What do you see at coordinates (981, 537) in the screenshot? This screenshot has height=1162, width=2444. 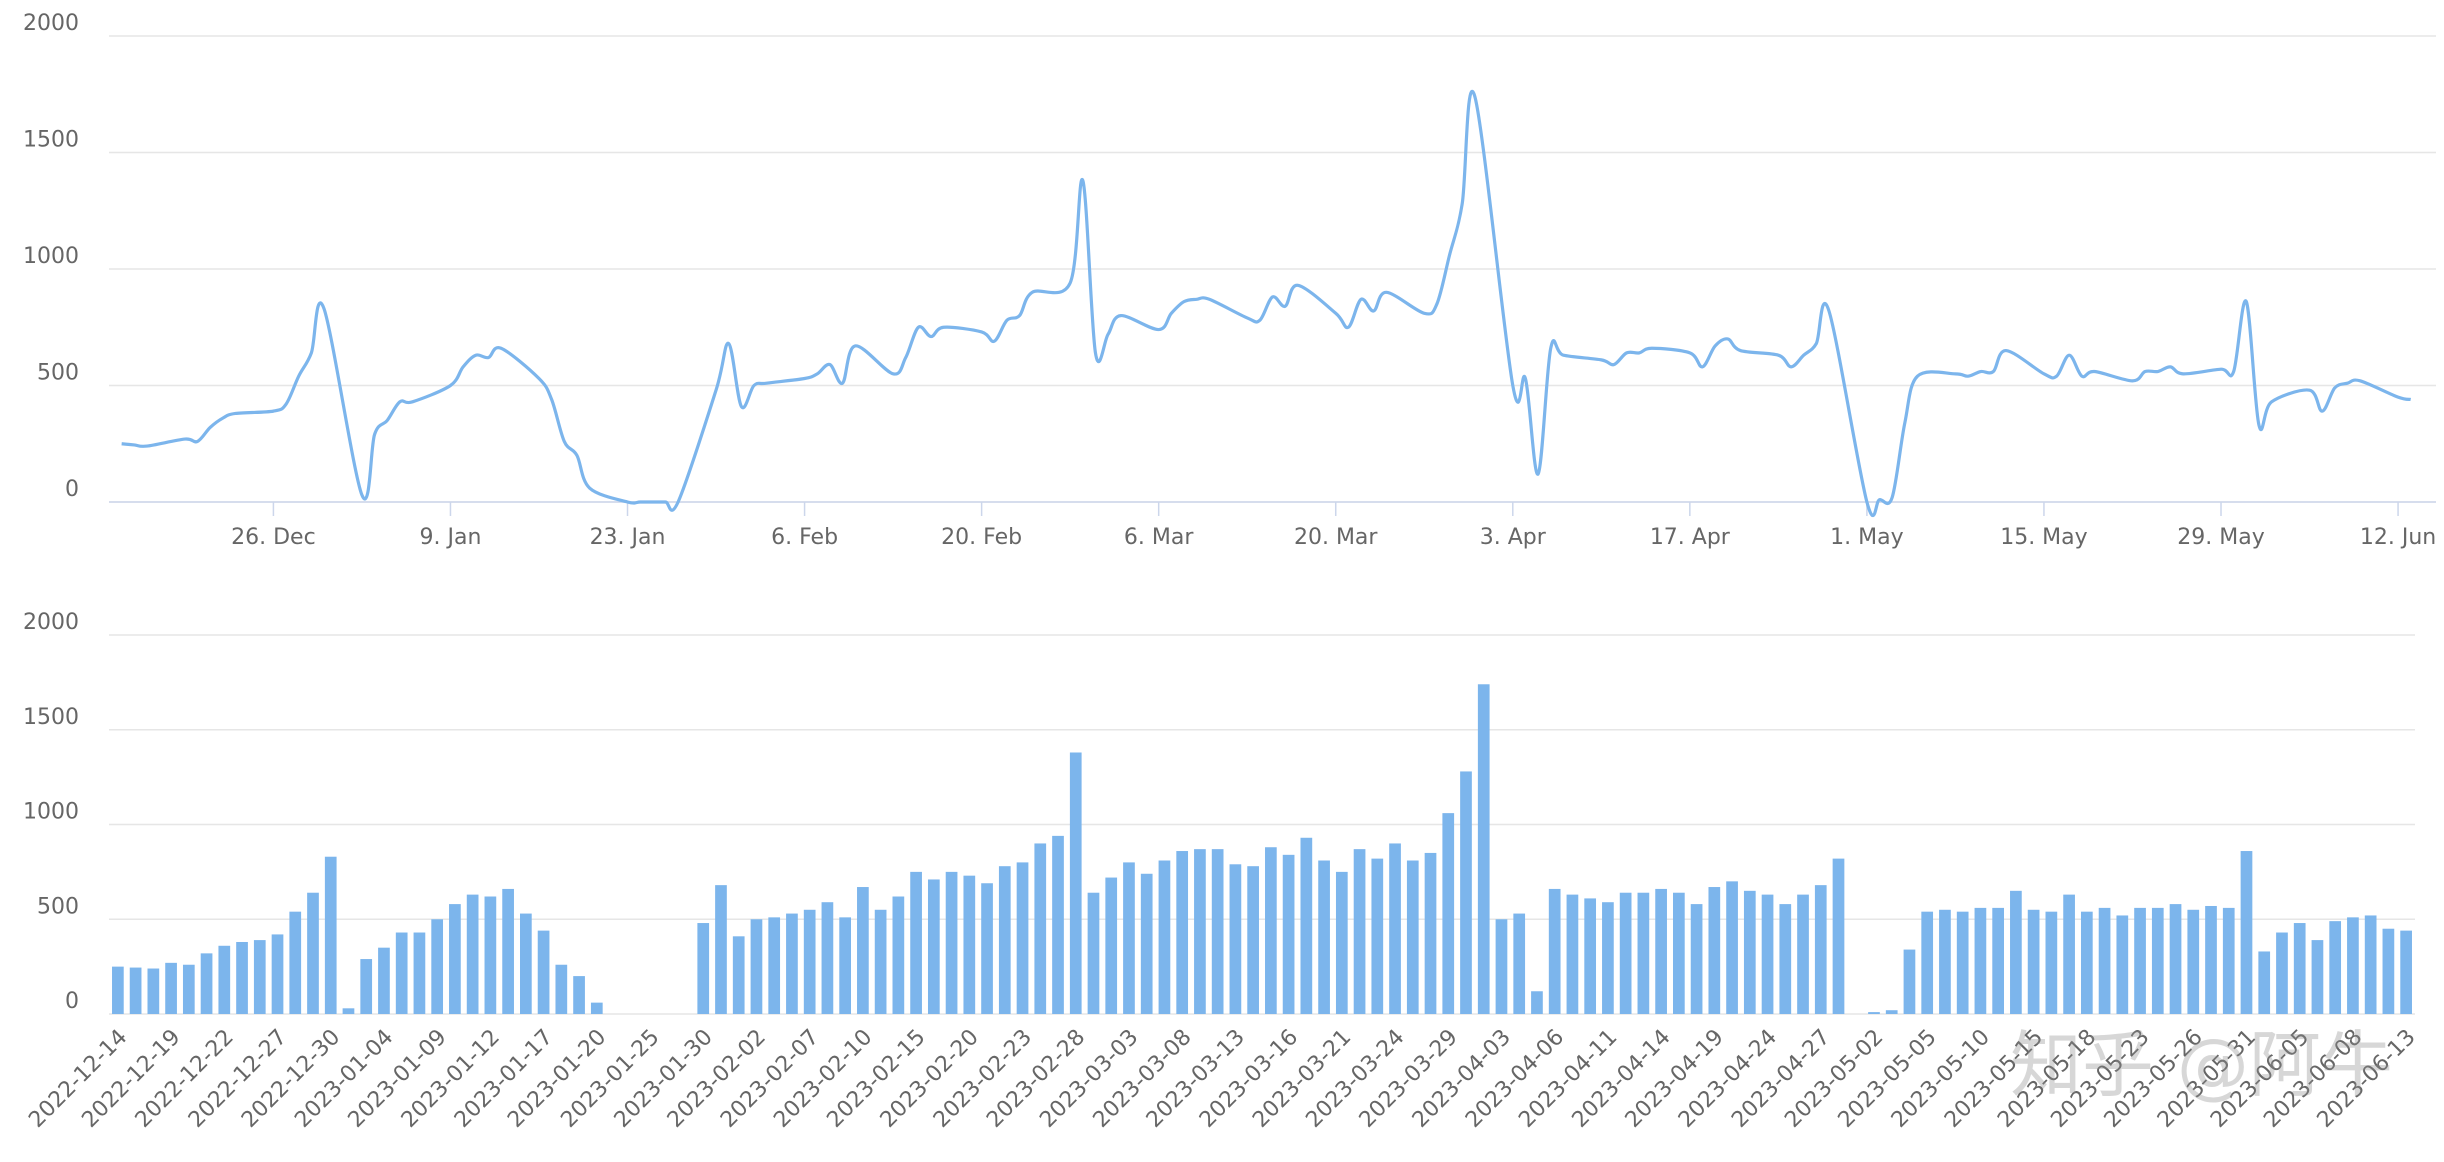 I see `x-tick-label: 20. Feb` at bounding box center [981, 537].